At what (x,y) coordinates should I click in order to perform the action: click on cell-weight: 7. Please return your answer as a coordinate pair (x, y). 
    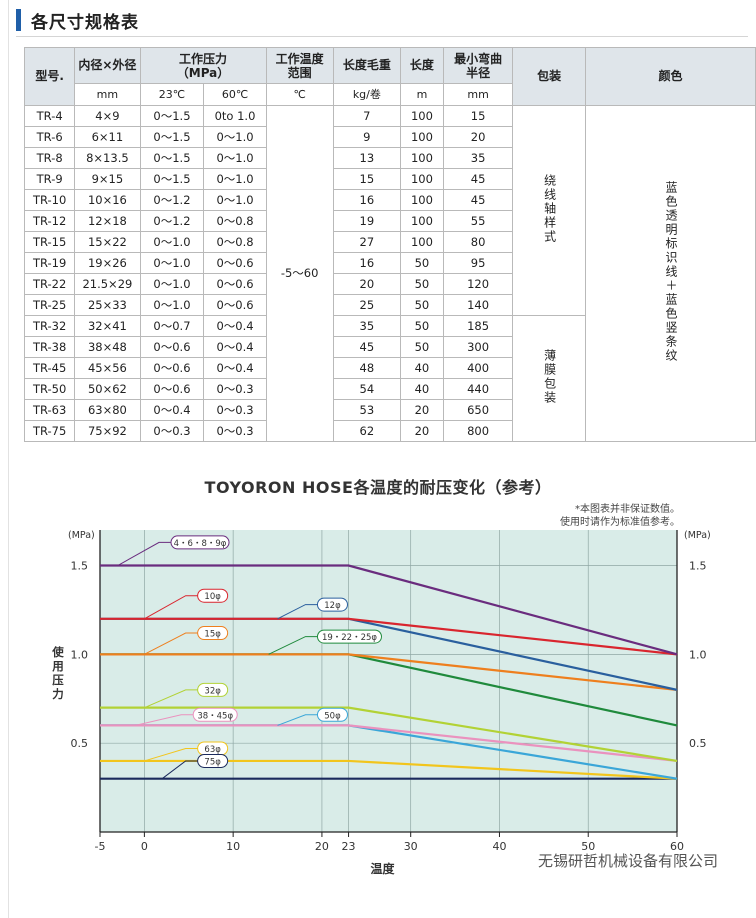
    Looking at the image, I should click on (366, 116).